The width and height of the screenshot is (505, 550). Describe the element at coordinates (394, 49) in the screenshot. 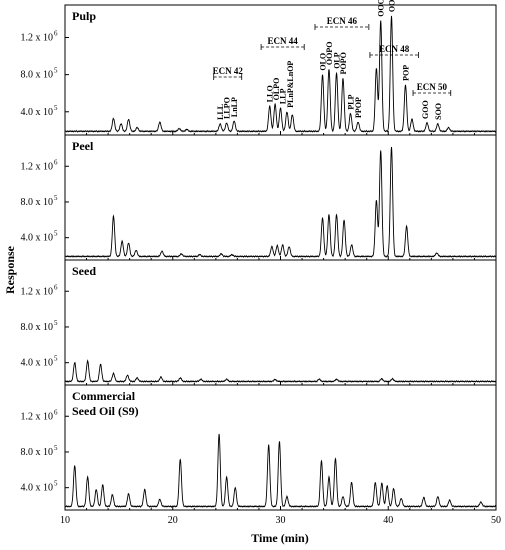

I see `ecn-label: ECN 48` at that location.